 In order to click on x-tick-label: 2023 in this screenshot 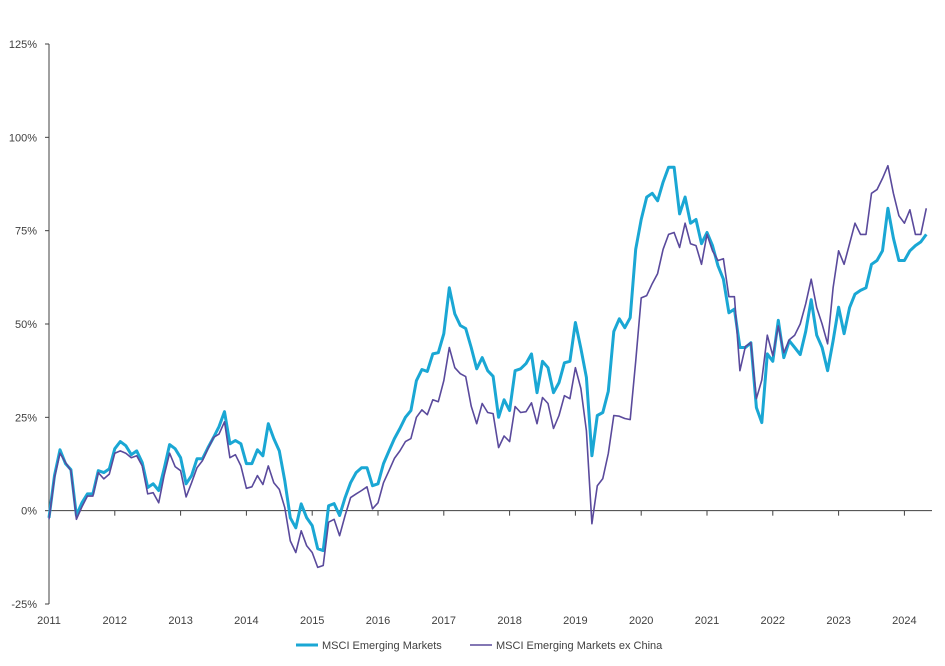, I will do `click(838, 621)`.